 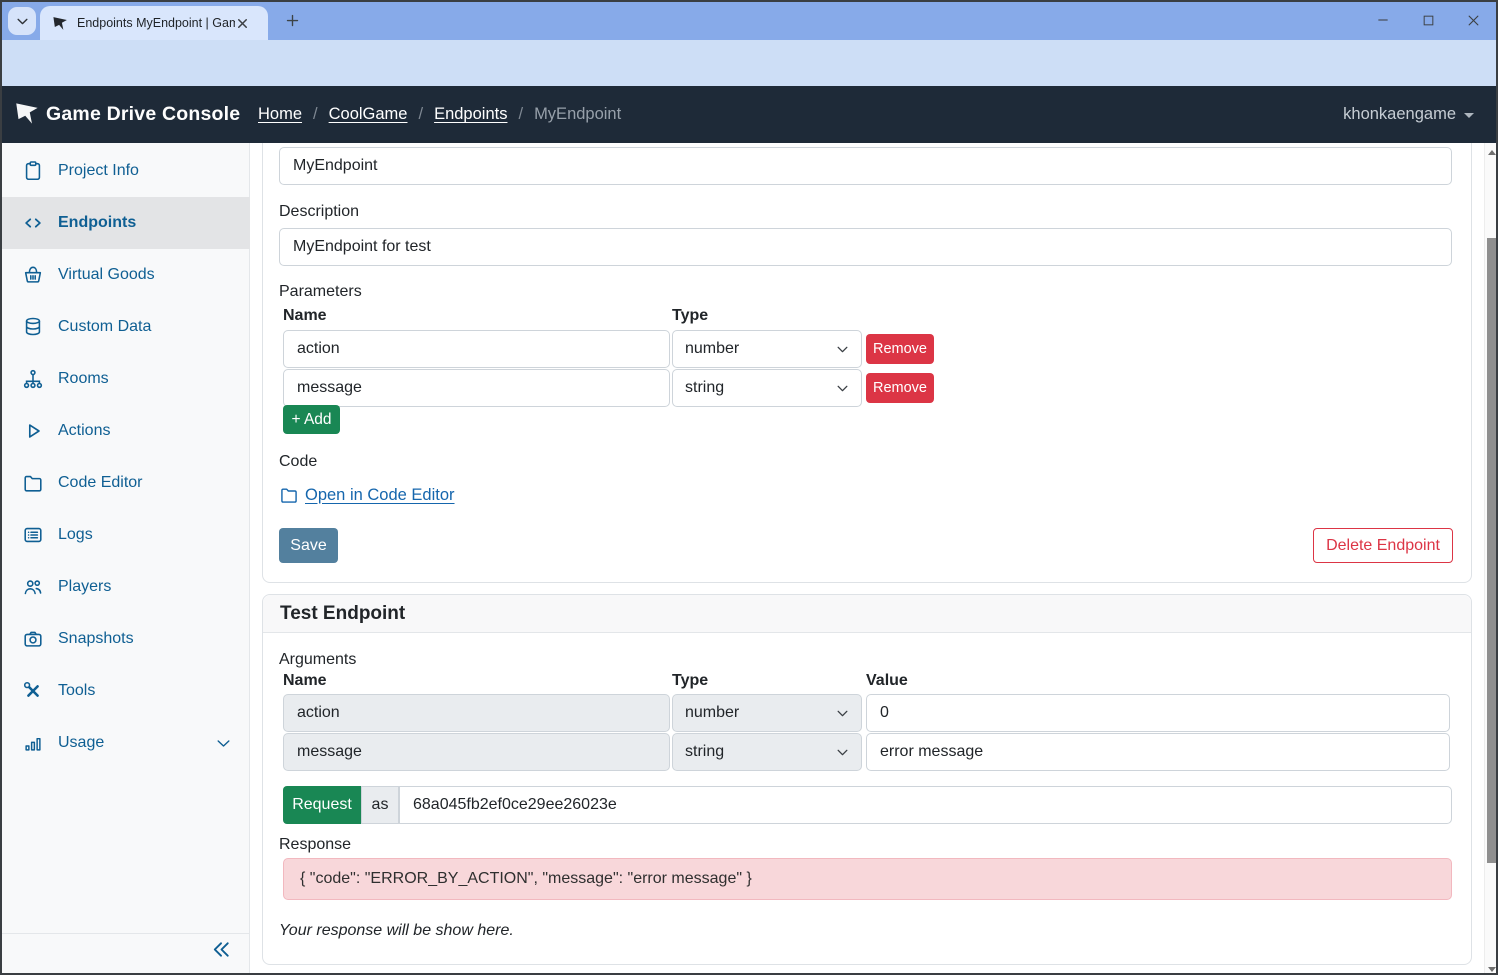 I want to click on breadcrumb-endpoints: Endpoints, so click(x=471, y=114).